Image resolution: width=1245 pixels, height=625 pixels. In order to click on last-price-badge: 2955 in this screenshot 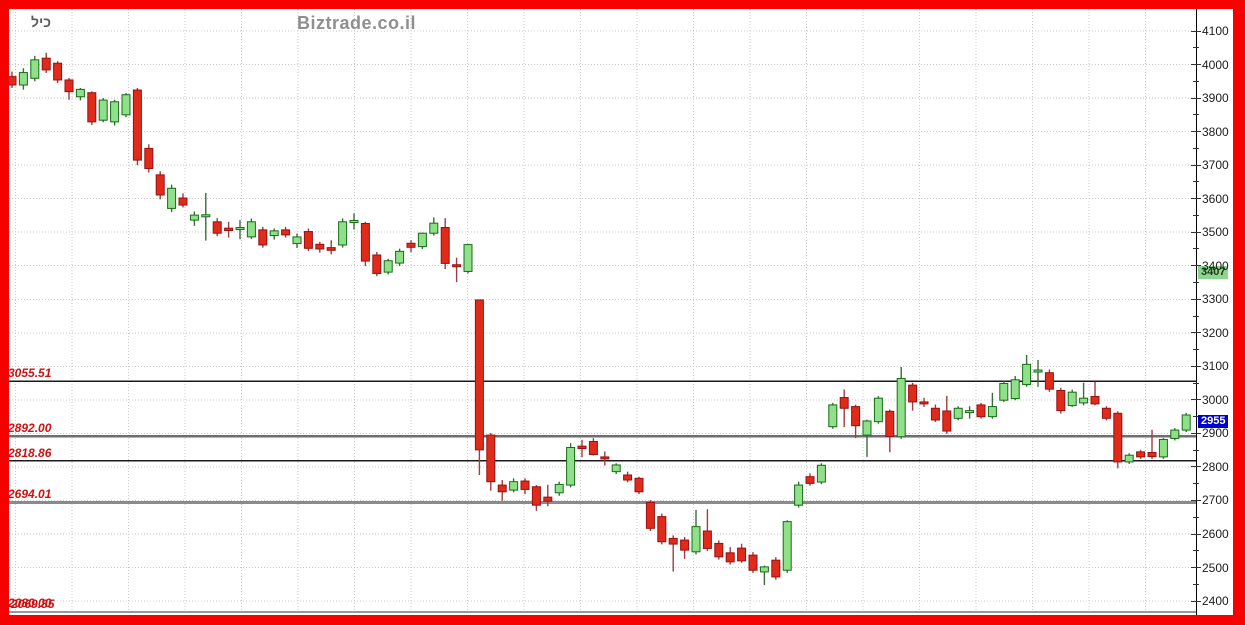, I will do `click(1213, 421)`.